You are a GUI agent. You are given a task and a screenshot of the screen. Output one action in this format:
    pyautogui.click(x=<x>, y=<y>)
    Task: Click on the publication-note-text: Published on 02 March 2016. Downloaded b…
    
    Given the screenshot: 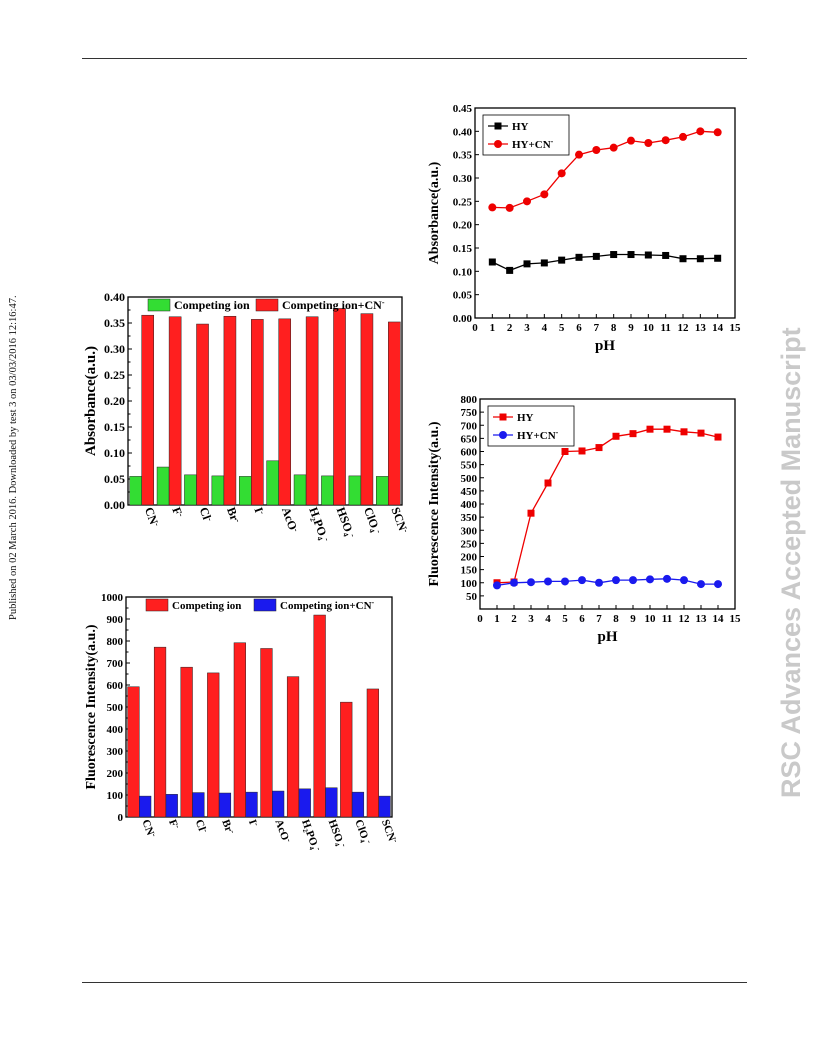 What is the action you would take?
    pyautogui.click(x=13, y=457)
    